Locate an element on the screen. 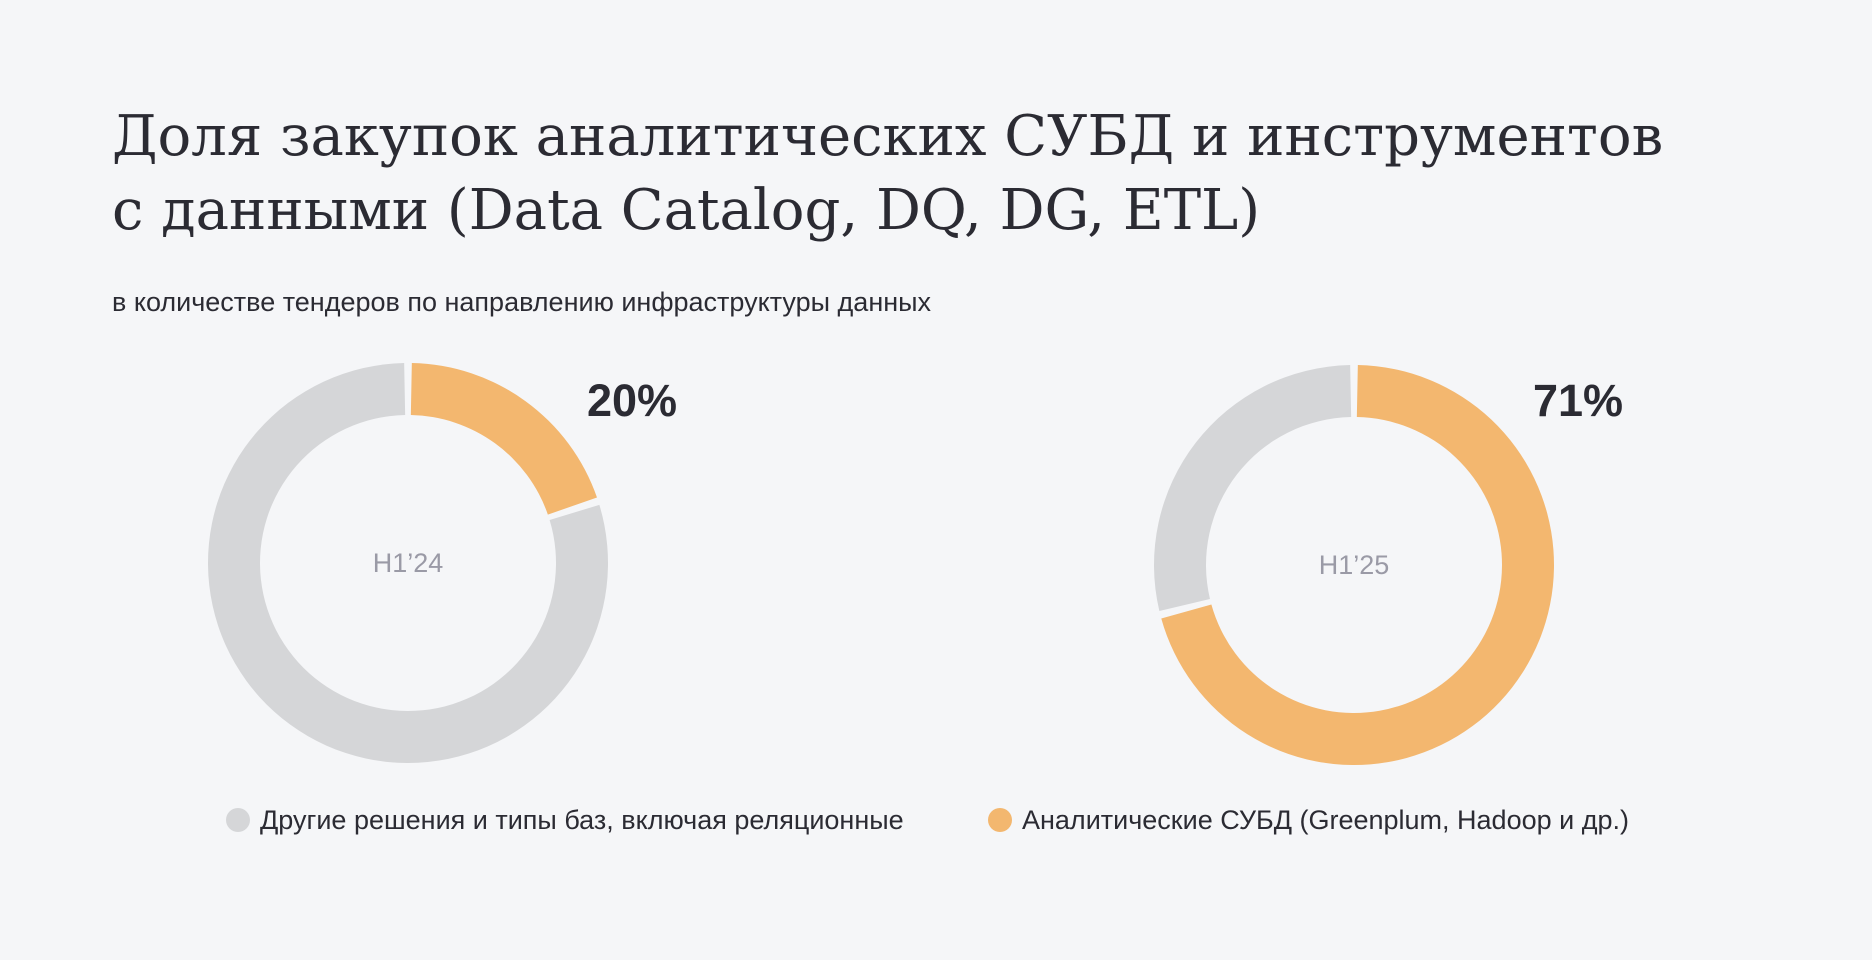 The width and height of the screenshot is (1872, 960). donut-chart-1: H1’24 20% is located at coordinates (442, 563).